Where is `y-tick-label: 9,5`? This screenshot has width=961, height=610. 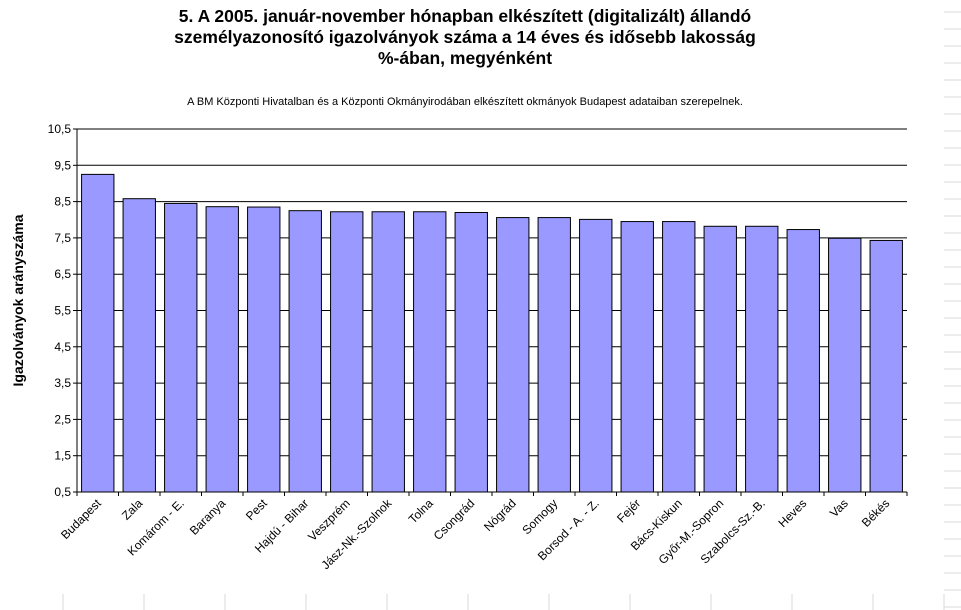 y-tick-label: 9,5 is located at coordinates (62, 165).